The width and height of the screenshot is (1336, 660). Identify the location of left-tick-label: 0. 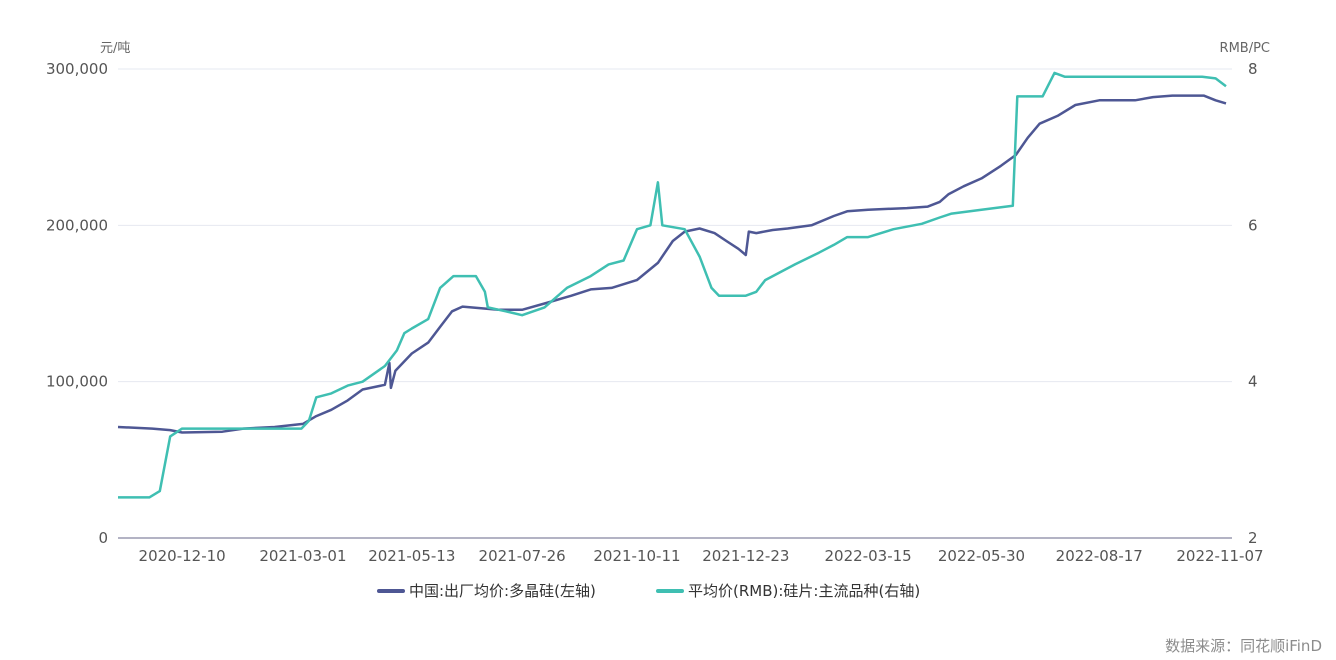
(103, 538).